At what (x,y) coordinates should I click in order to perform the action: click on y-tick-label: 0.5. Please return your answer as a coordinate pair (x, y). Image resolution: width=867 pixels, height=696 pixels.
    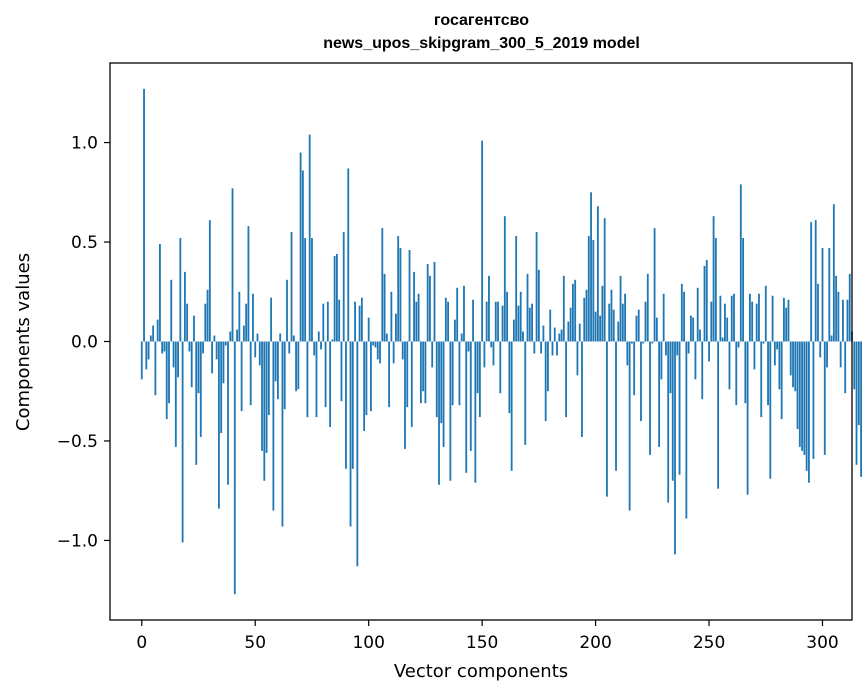
    Looking at the image, I should click on (84, 243).